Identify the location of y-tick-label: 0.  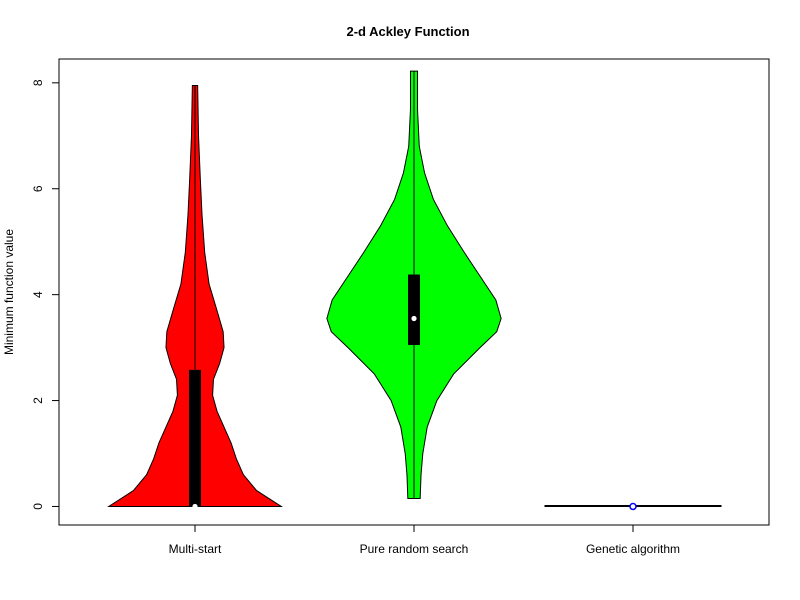
(38, 506).